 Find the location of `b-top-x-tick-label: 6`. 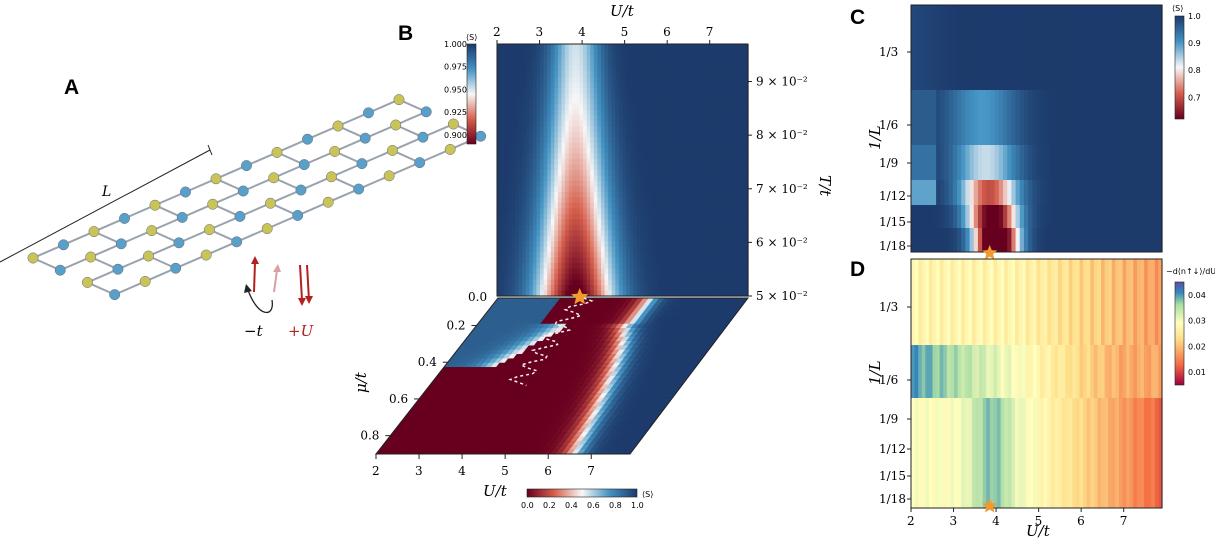

b-top-x-tick-label: 6 is located at coordinates (667, 32).